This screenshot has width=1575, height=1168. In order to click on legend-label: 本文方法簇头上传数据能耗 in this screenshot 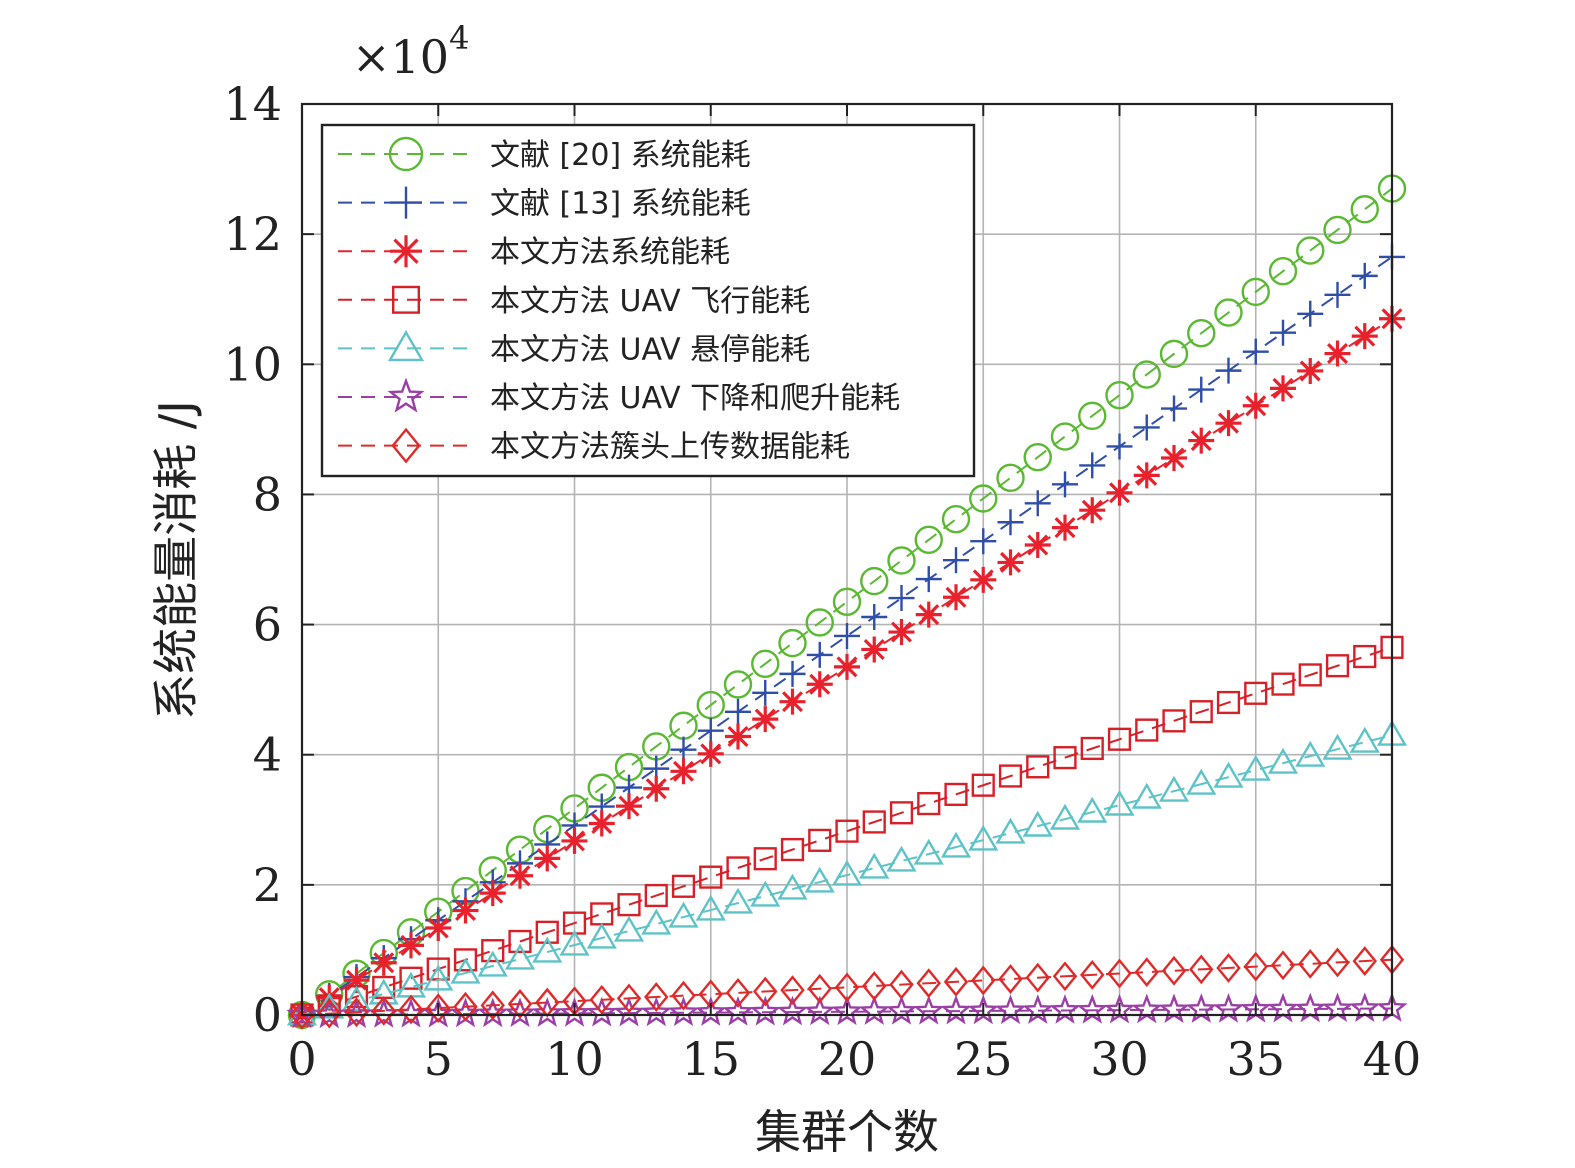, I will do `click(670, 447)`.